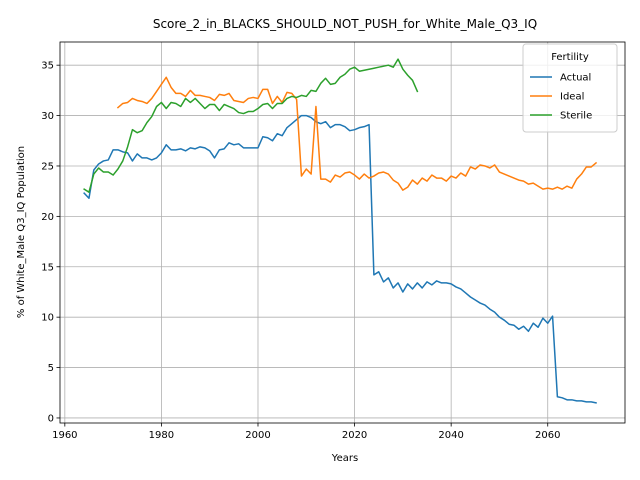 The height and width of the screenshot is (480, 640). What do you see at coordinates (47, 66) in the screenshot?
I see `y-tick-label: 35` at bounding box center [47, 66].